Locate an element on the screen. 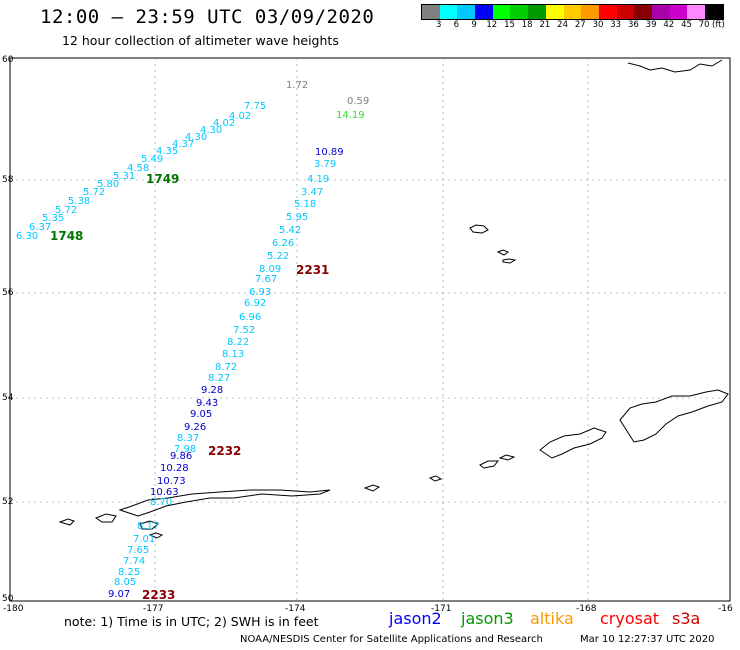 This screenshot has height=650, width=740. legend-labels: 3 6 9 12 15 18 21 24 27 30 33 36 39 42 45 70 is located at coordinates (580, 27).